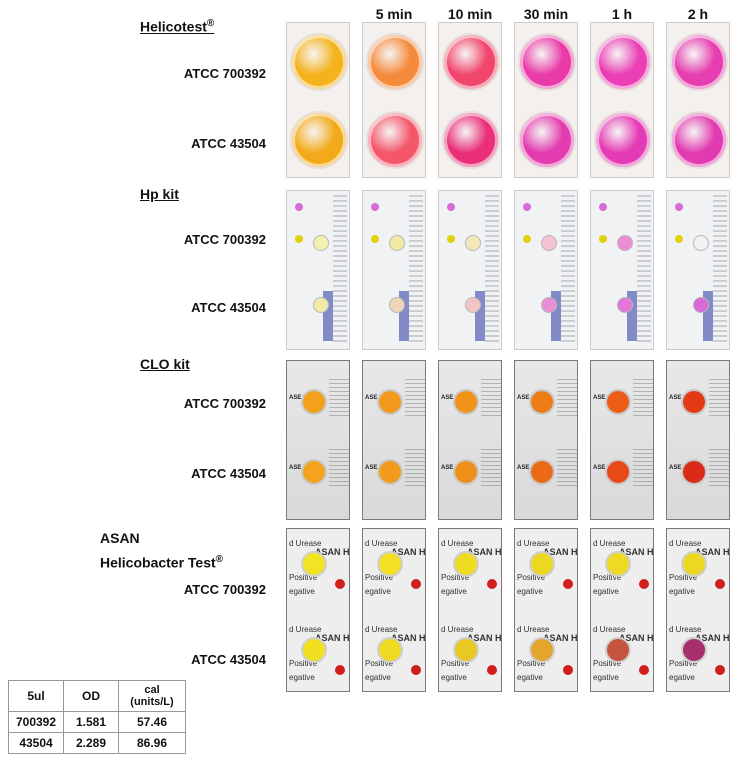  Describe the element at coordinates (36, 743) in the screenshot. I see `od-cell-strain: 43504` at that location.